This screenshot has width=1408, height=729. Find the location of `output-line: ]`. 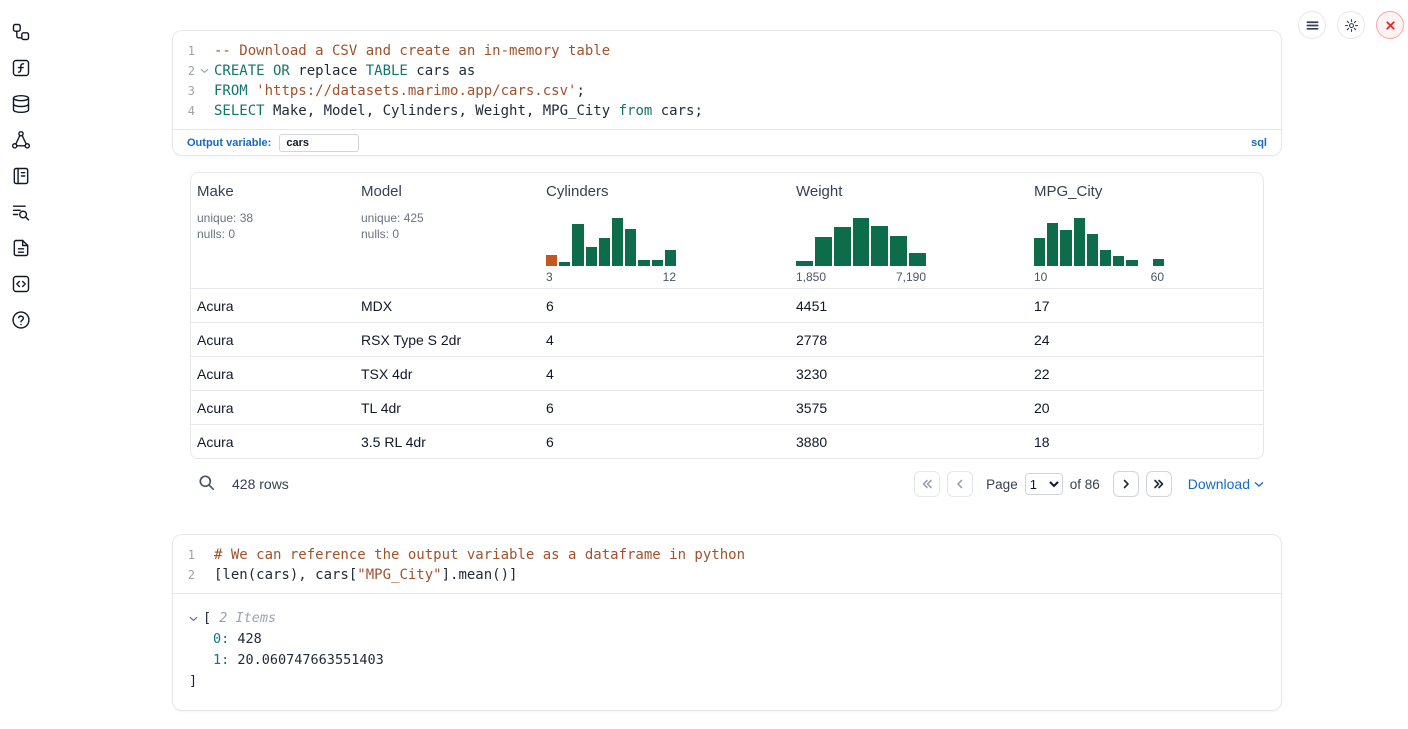

output-line: ] is located at coordinates (193, 681).